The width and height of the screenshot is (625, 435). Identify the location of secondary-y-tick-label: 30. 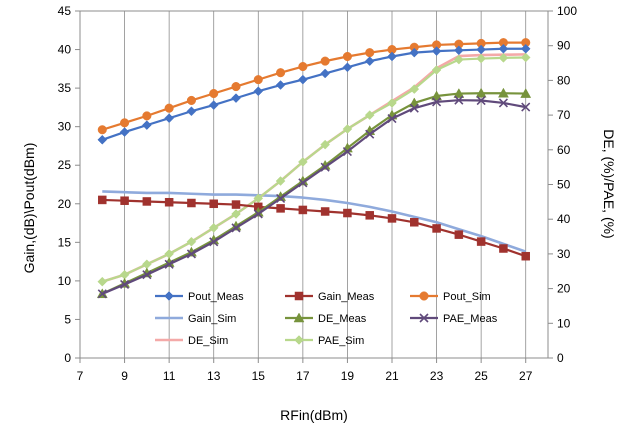
(564, 254).